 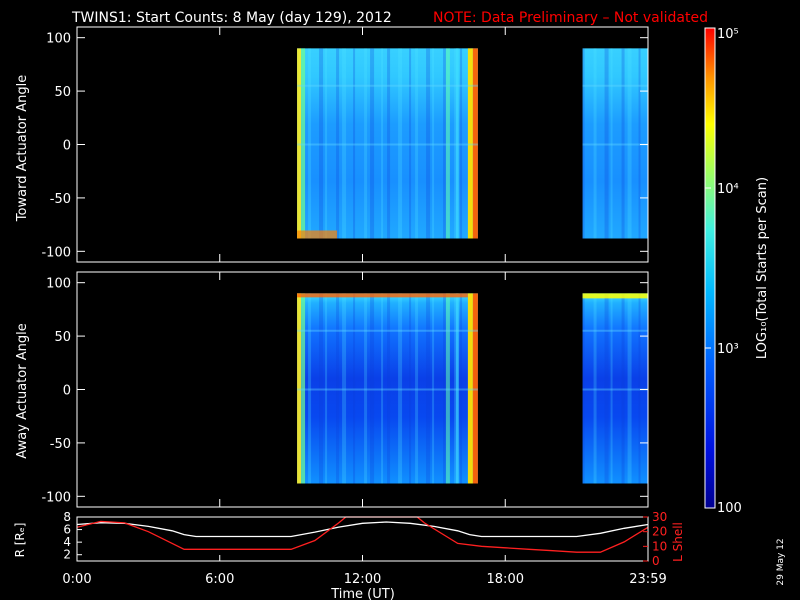 I want to click on colorbar-label: LOG₁₀(Total Starts per Scan), so click(x=762, y=268).